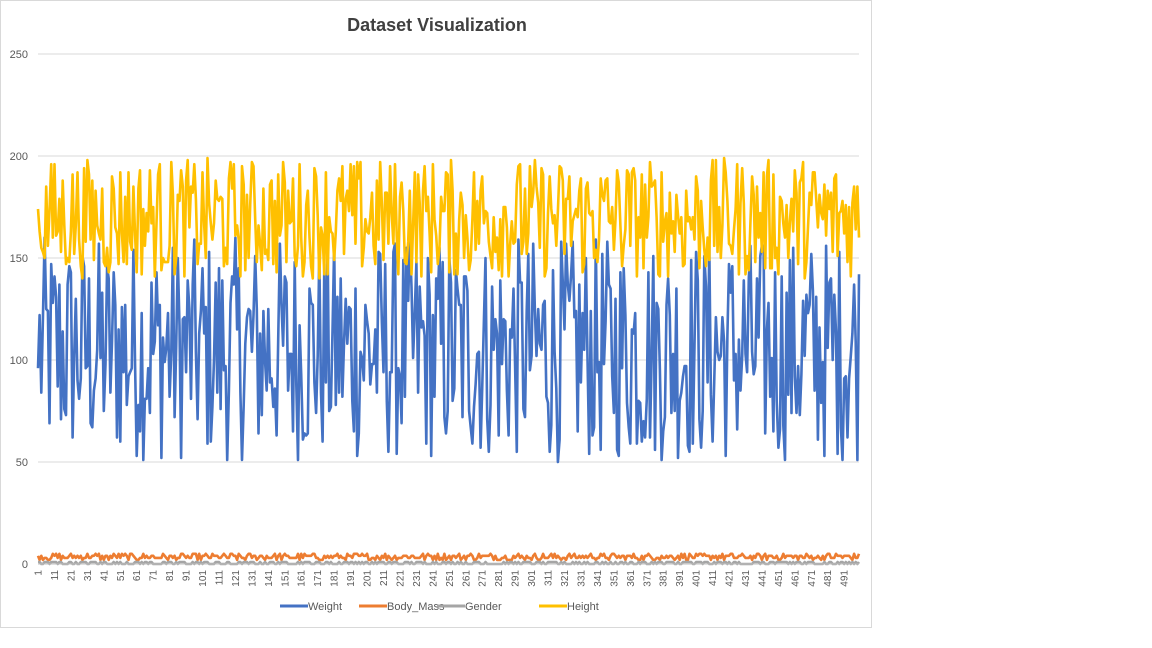  I want to click on x-tick-label: 451, so click(779, 578).